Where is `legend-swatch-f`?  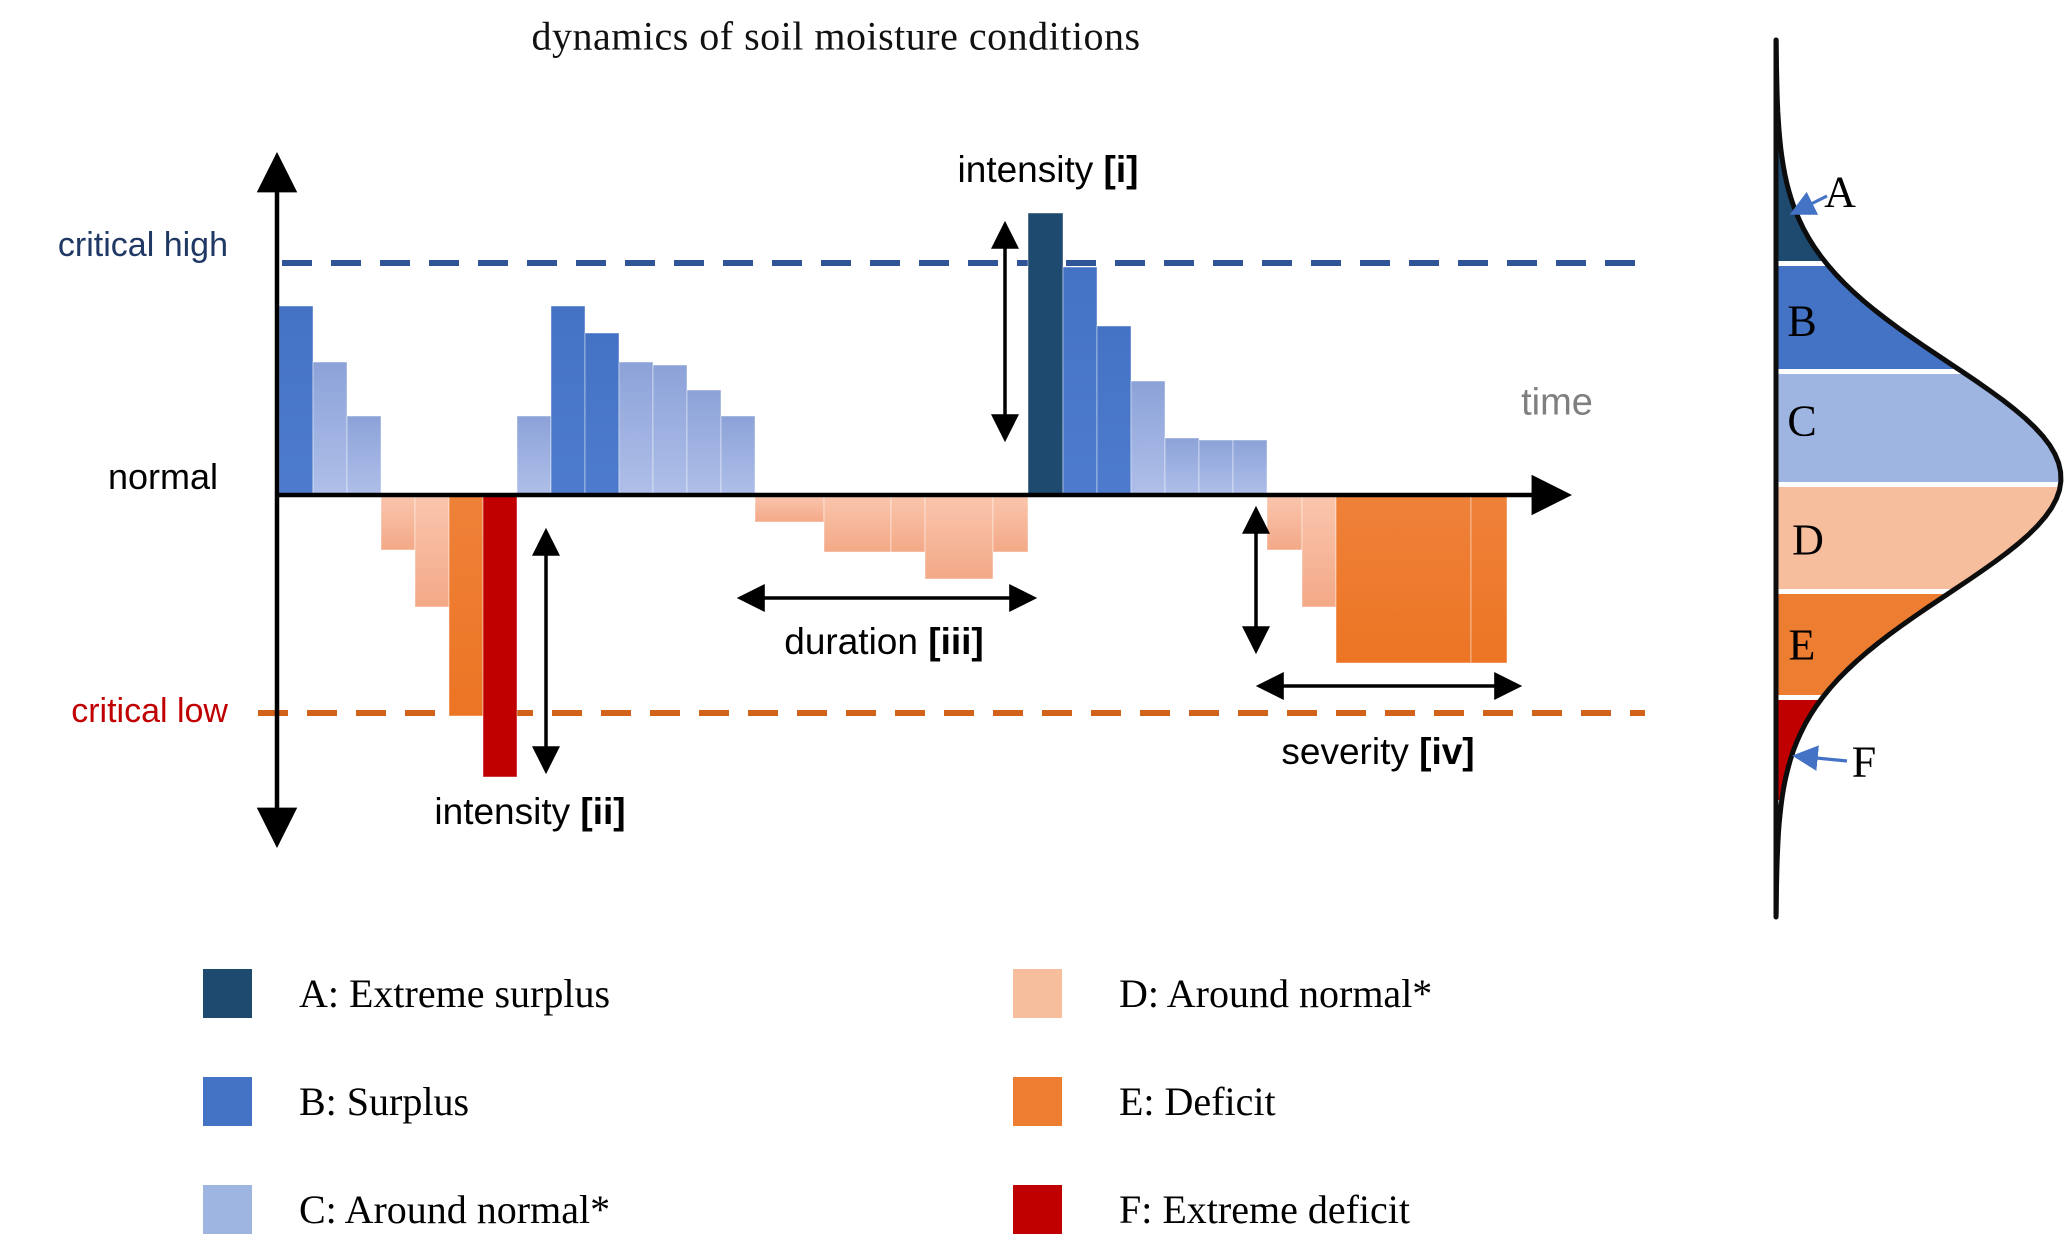
legend-swatch-f is located at coordinates (1037, 1209).